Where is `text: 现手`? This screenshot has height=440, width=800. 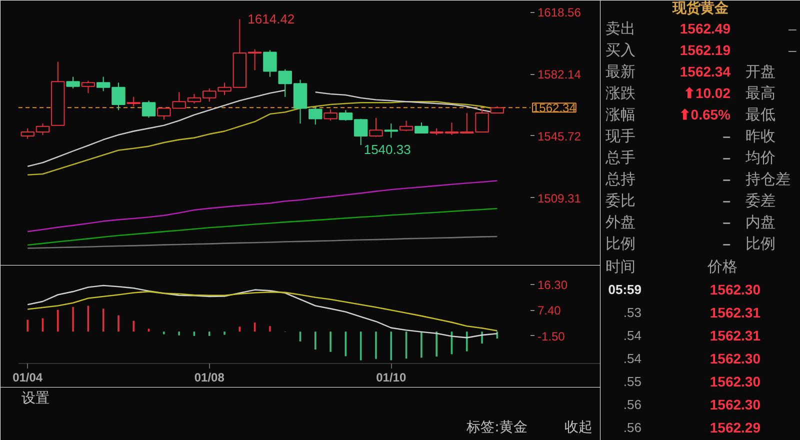
text: 现手 is located at coordinates (621, 136).